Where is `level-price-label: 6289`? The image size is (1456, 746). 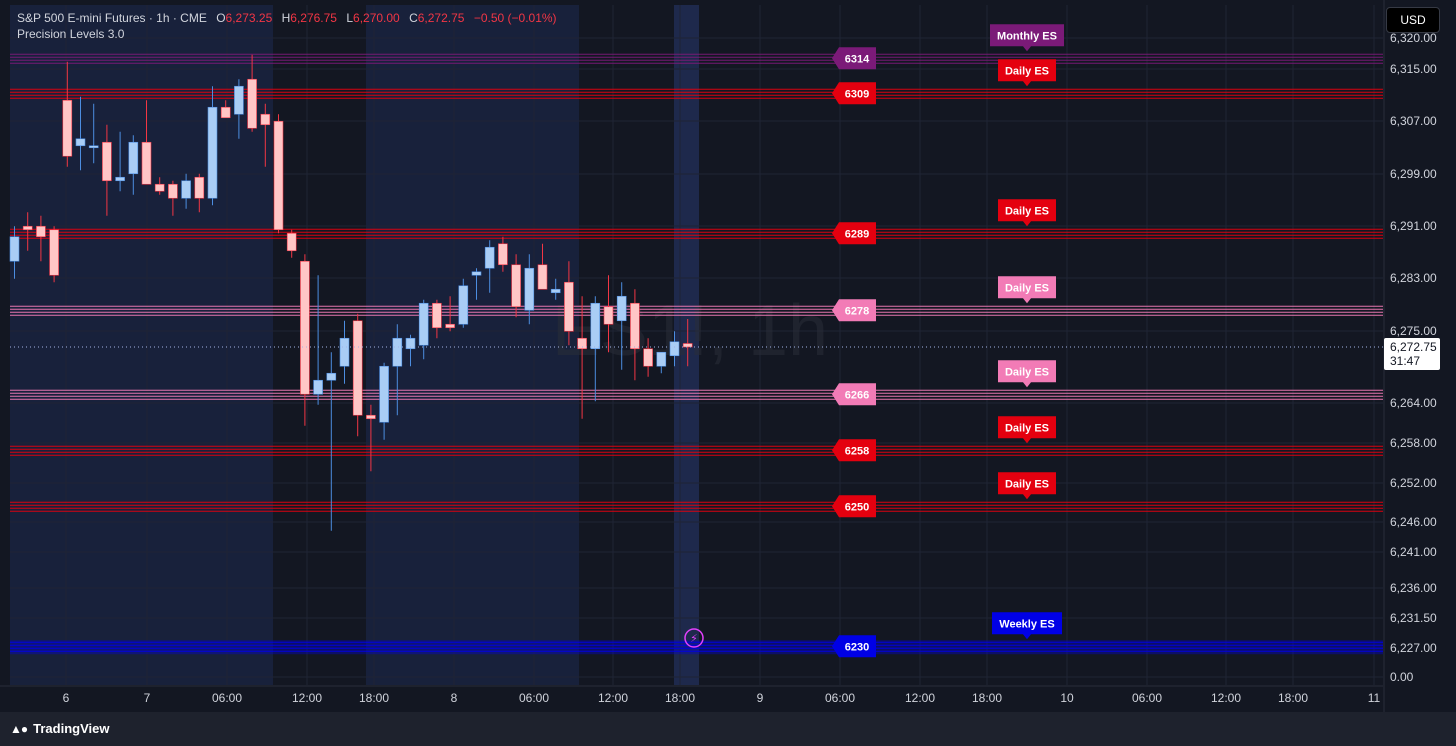
level-price-label: 6289 is located at coordinates (857, 234).